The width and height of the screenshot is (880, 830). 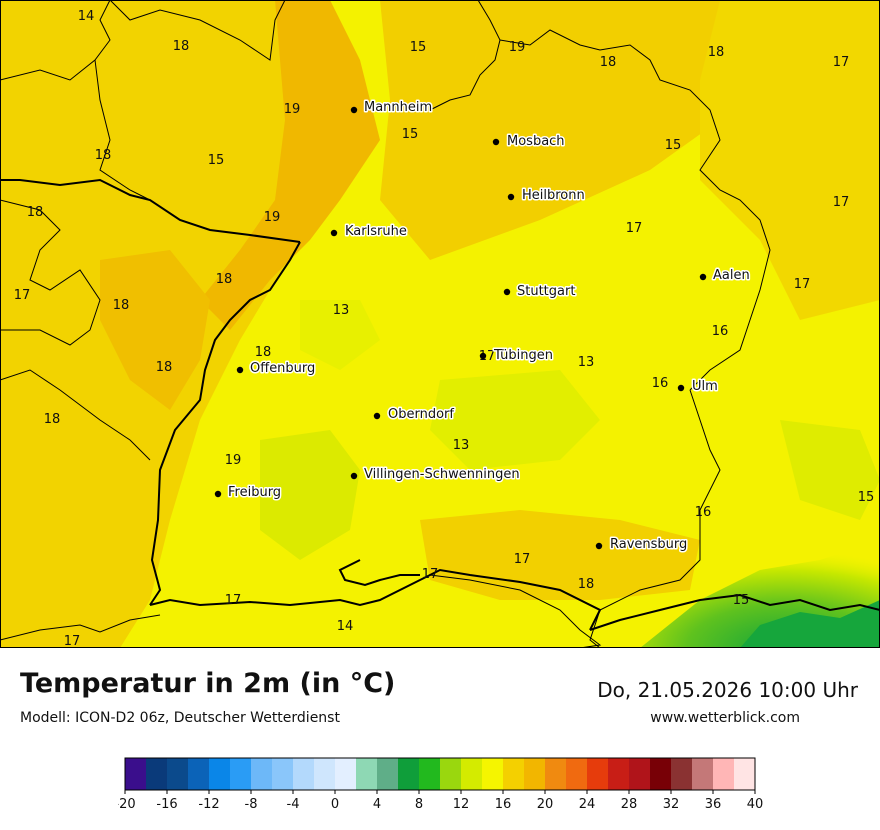 I want to click on color-scale-tick-label: 0, so click(x=335, y=804).